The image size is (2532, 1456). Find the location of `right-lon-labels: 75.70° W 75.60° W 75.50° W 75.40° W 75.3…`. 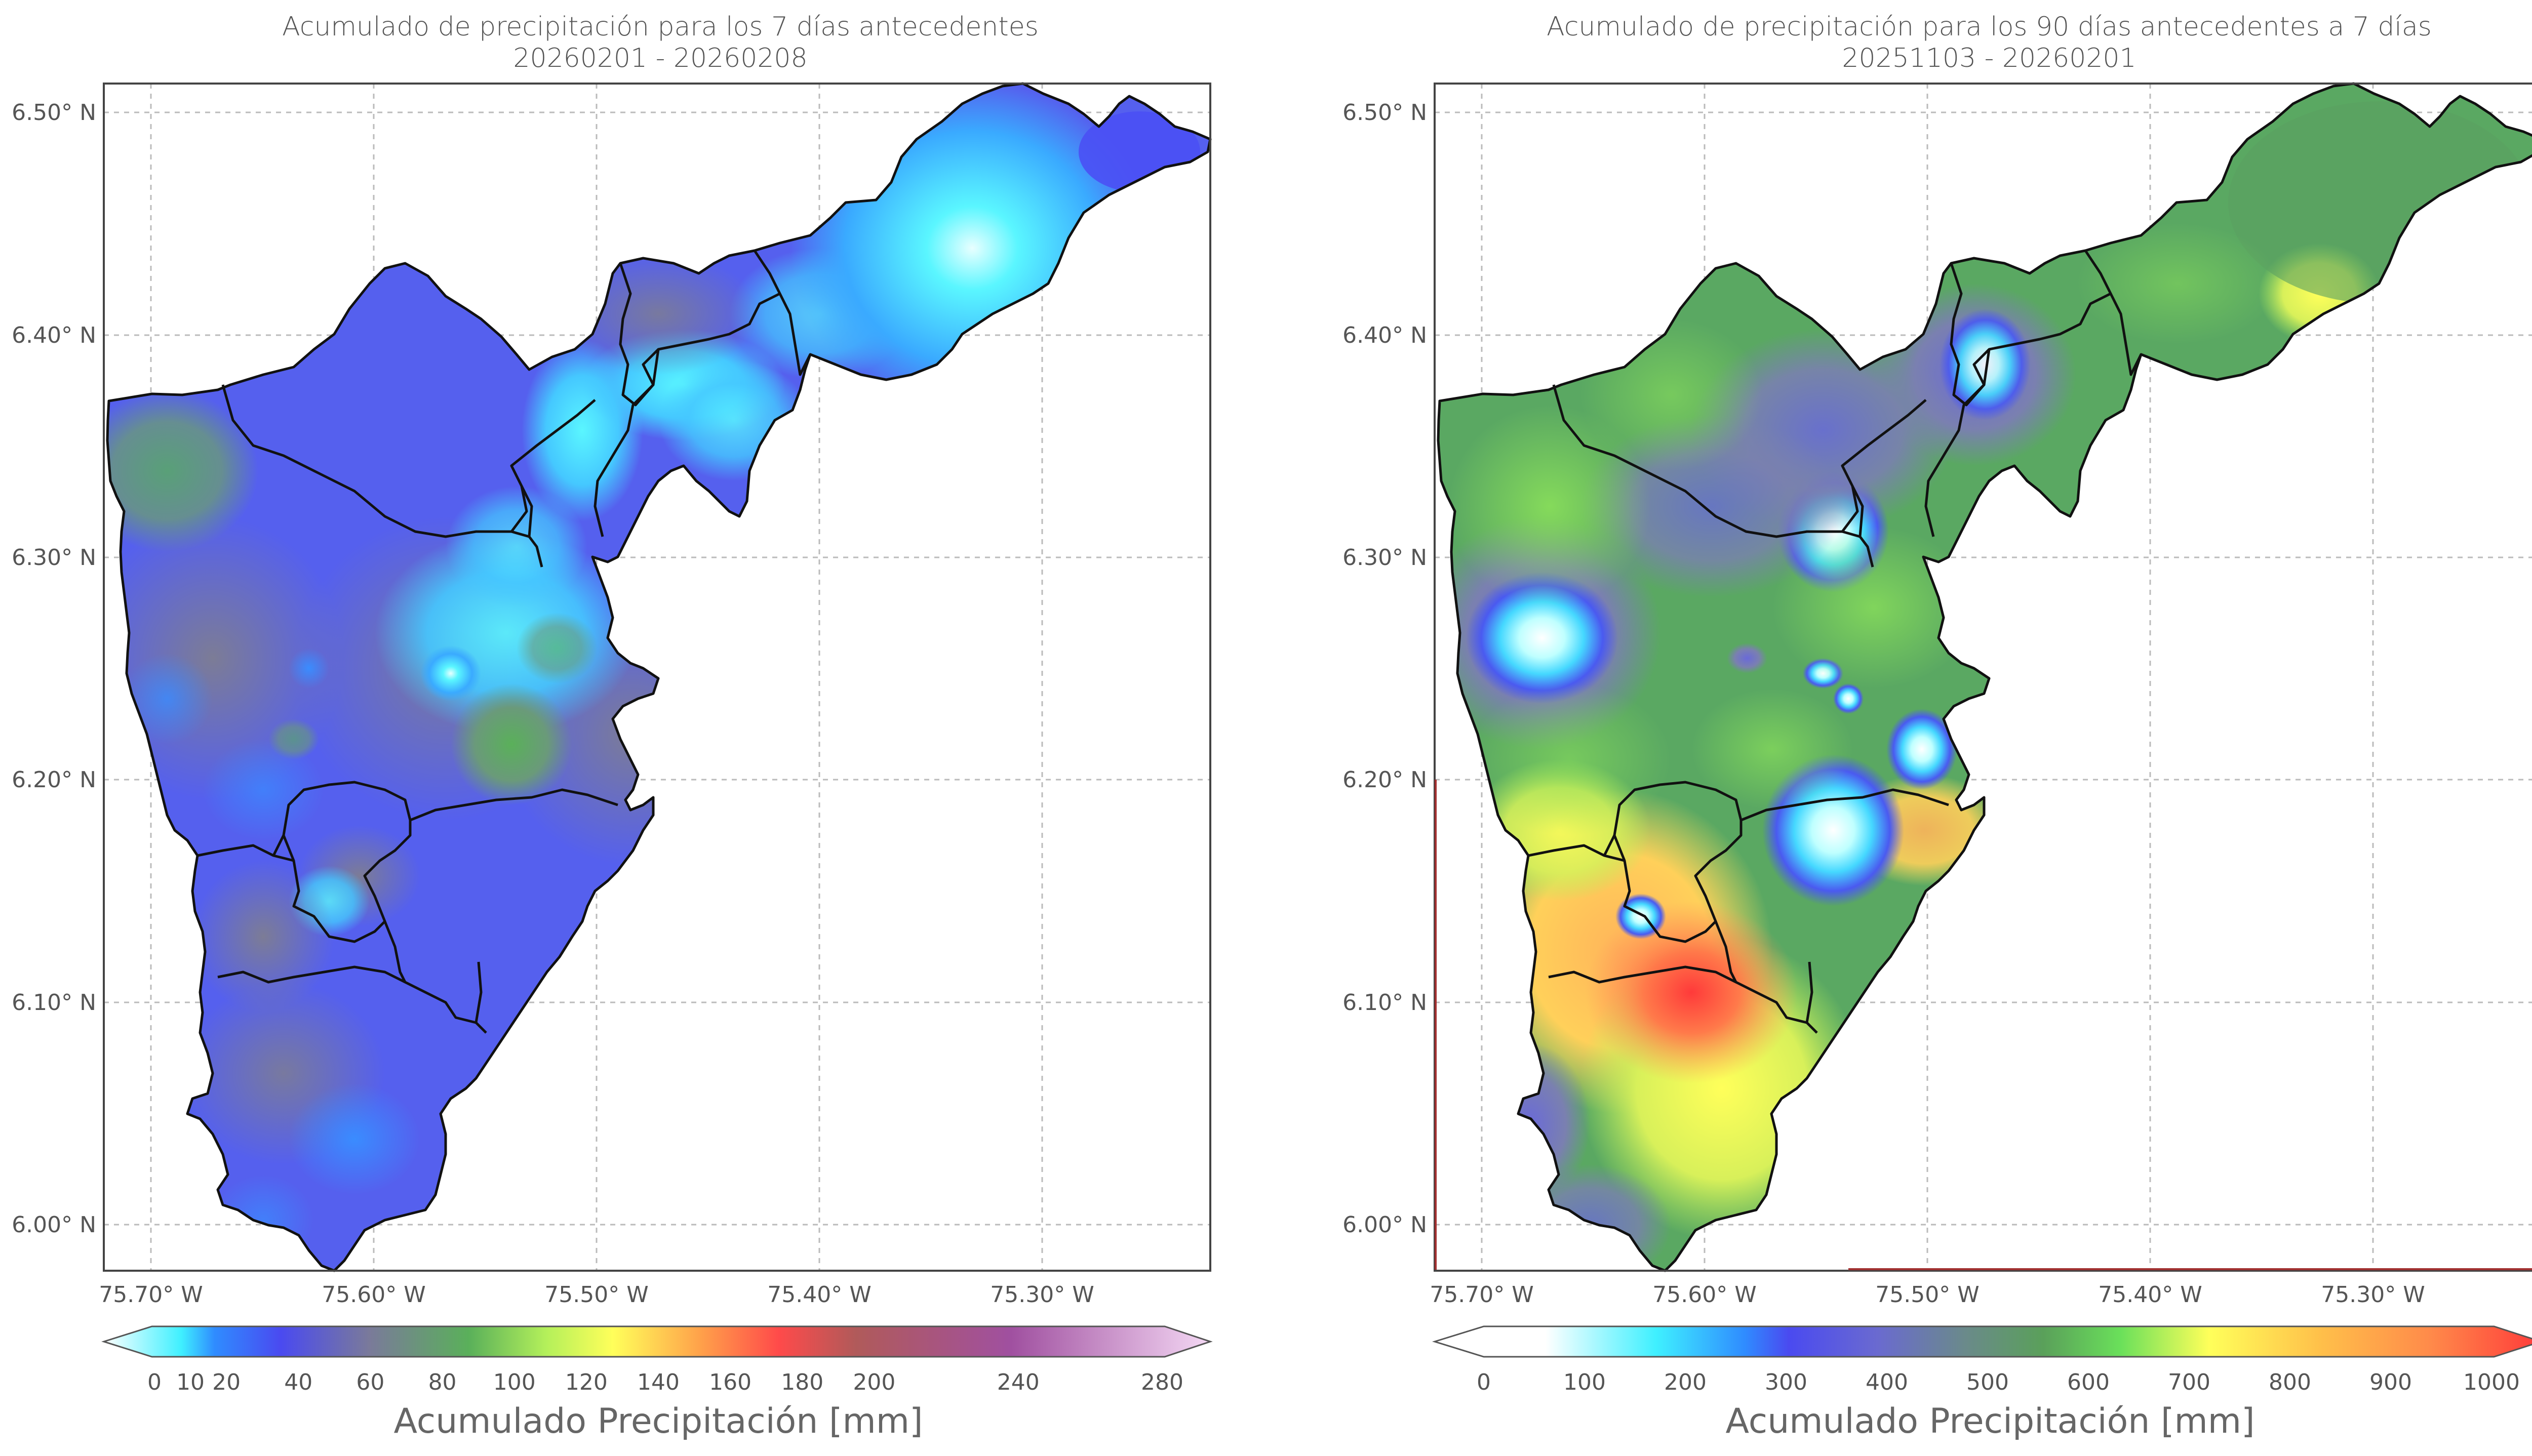

right-lon-labels: 75.70° W 75.60° W 75.50° W 75.40° W 75.3… is located at coordinates (1927, 1295).